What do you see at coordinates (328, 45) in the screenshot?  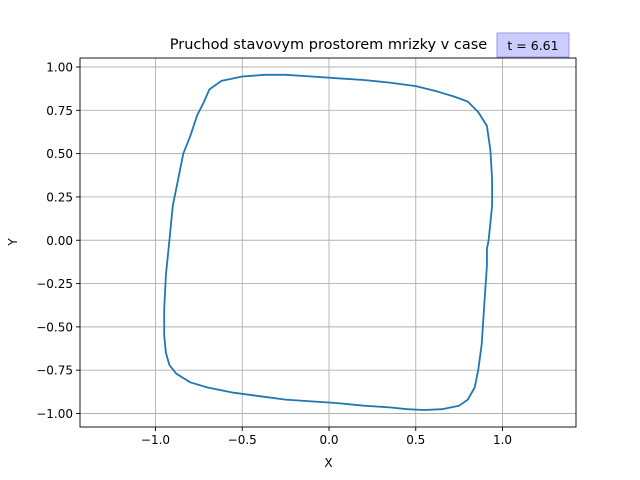 I see `chart-title: Pruchod stavovym prostorem mrizky v case` at bounding box center [328, 45].